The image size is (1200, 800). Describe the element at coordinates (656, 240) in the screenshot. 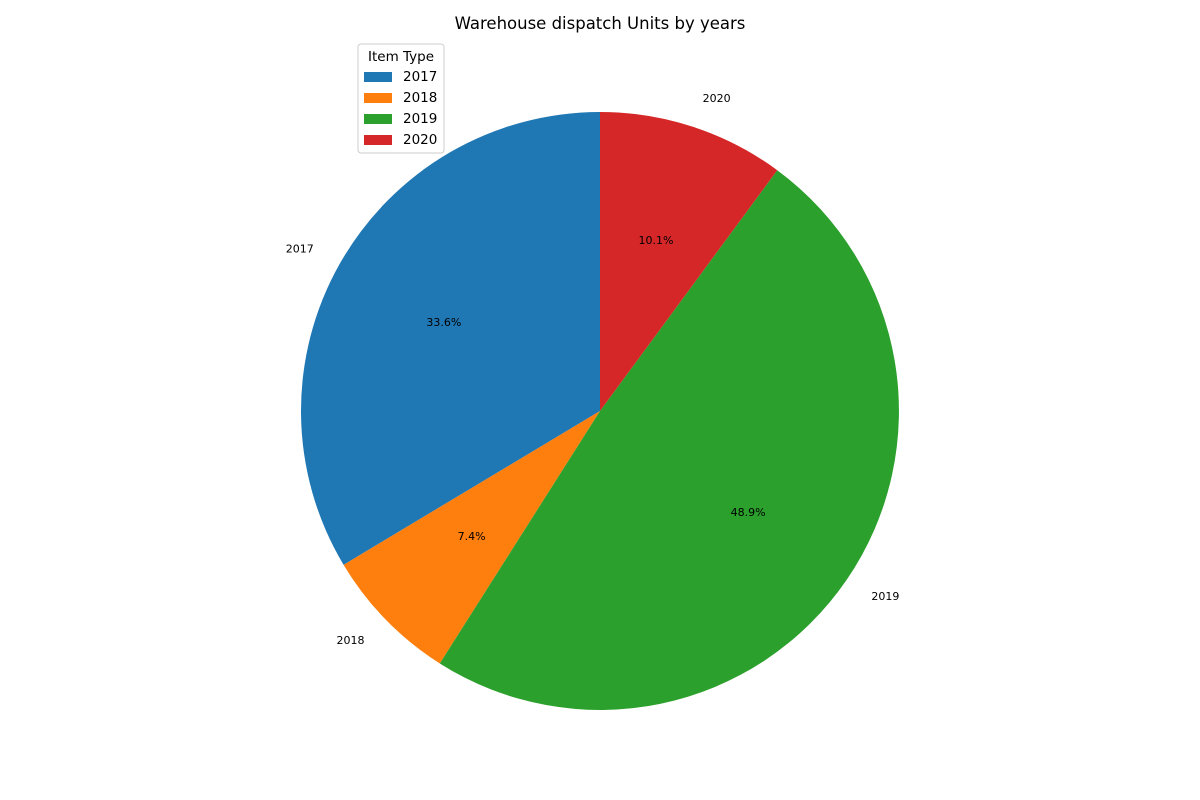

I see `slice-percent-label-2020: 10.1%` at that location.